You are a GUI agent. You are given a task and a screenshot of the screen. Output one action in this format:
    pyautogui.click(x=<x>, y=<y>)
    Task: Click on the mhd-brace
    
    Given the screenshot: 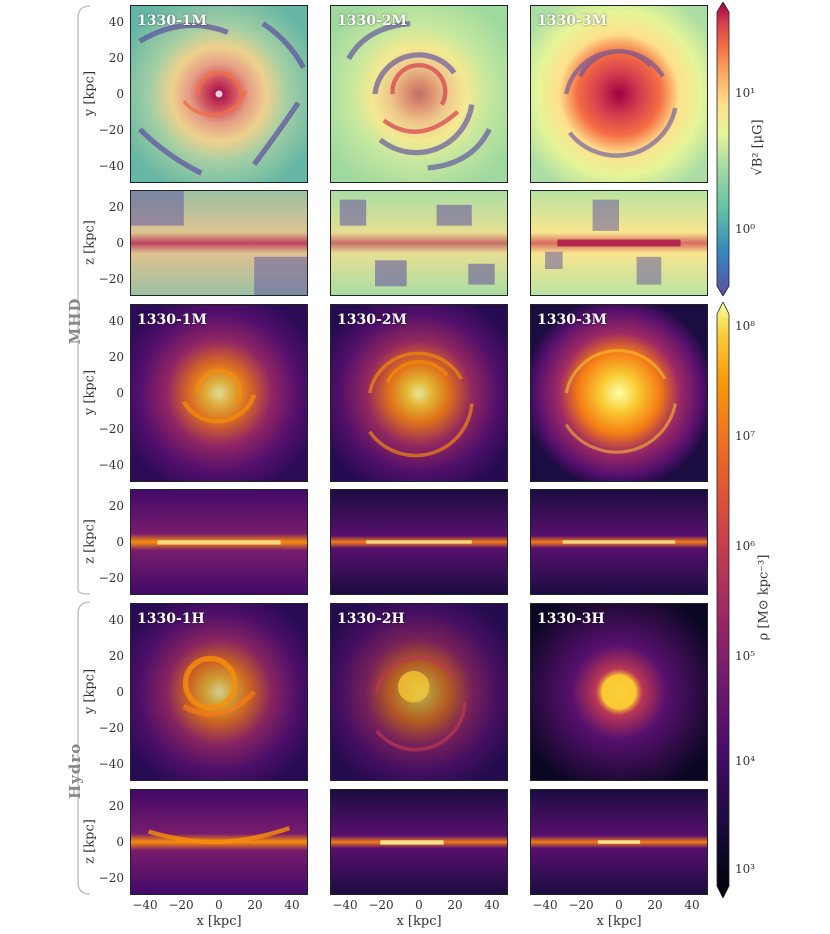 What is the action you would take?
    pyautogui.click(x=84, y=300)
    